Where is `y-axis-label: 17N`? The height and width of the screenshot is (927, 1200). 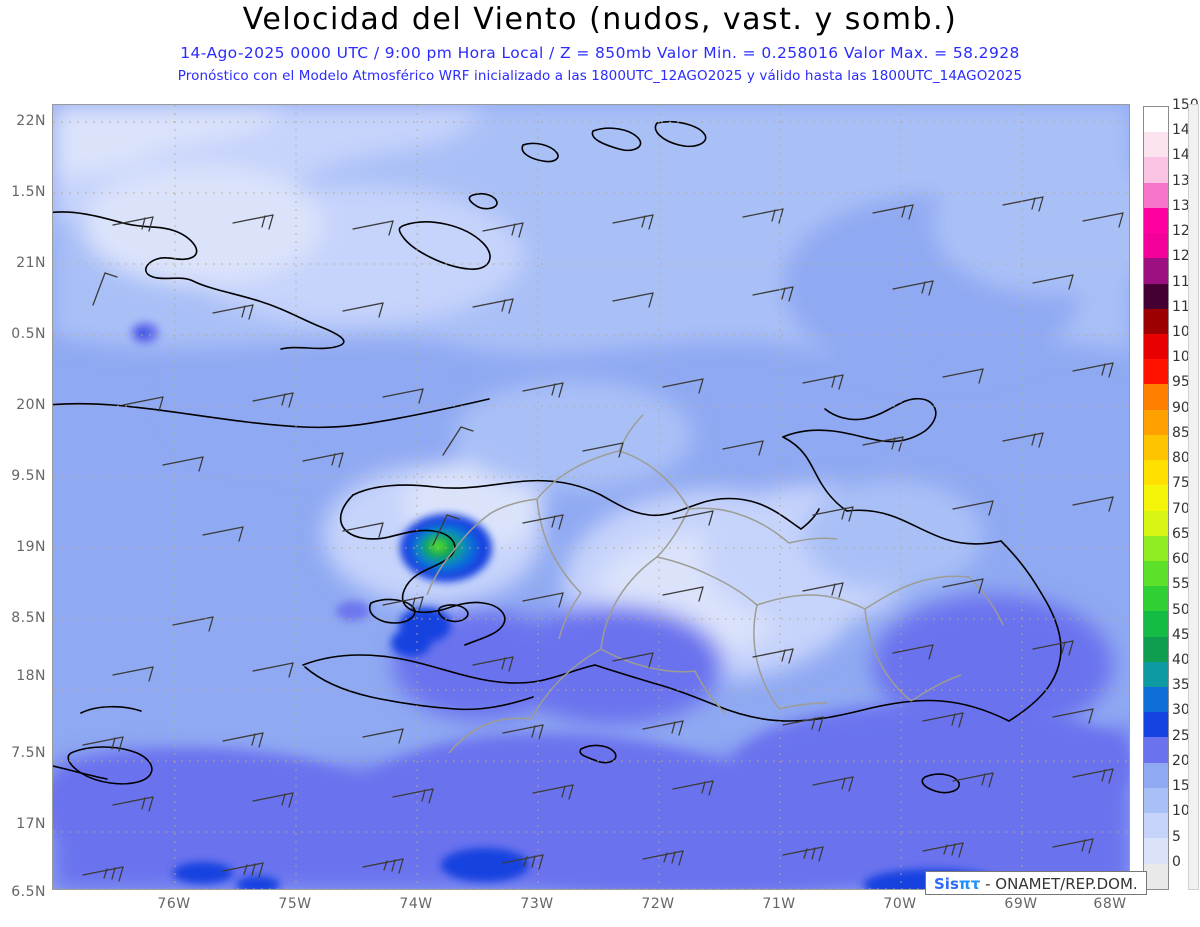
y-axis-label: 17N is located at coordinates (31, 824).